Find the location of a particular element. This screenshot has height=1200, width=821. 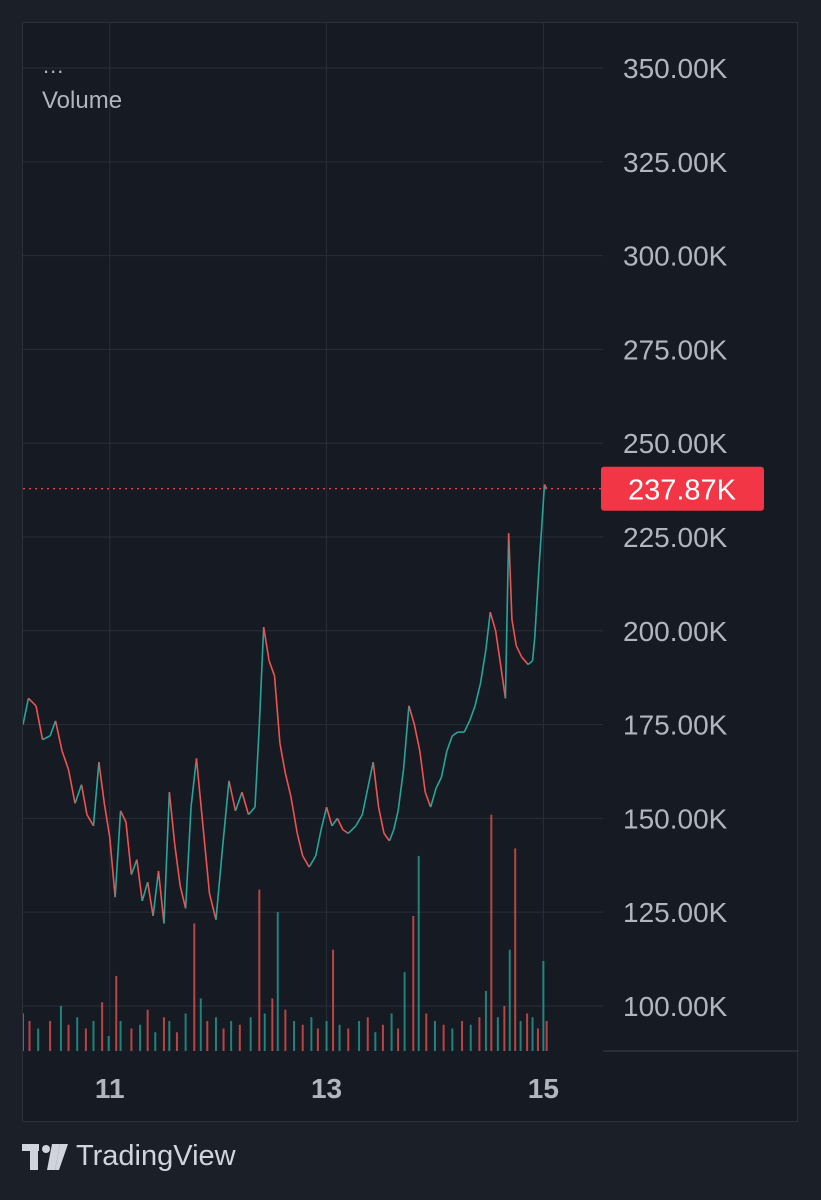

y-tick-label: 275.00K is located at coordinates (675, 349).